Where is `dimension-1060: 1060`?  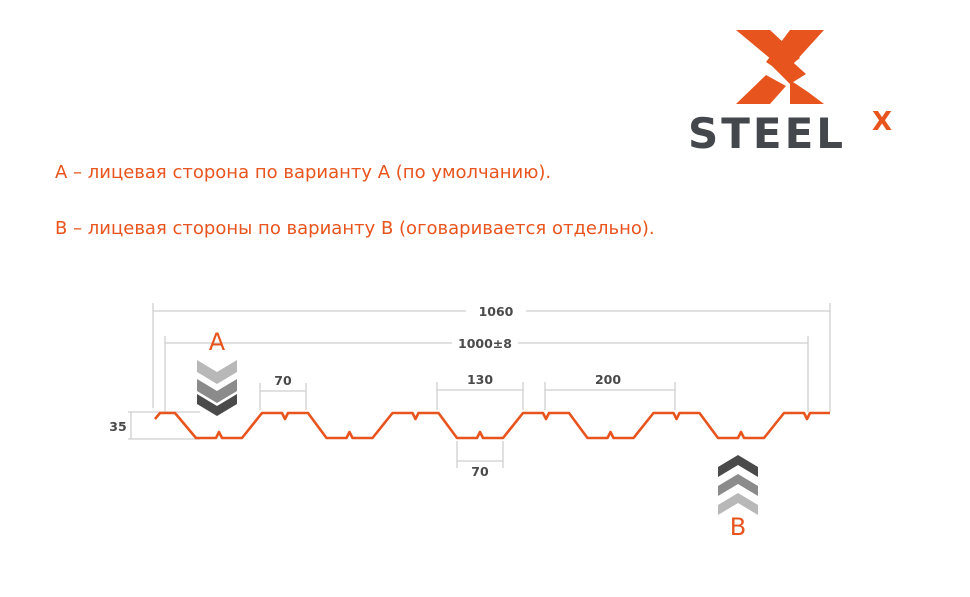 dimension-1060: 1060 is located at coordinates (491, 357).